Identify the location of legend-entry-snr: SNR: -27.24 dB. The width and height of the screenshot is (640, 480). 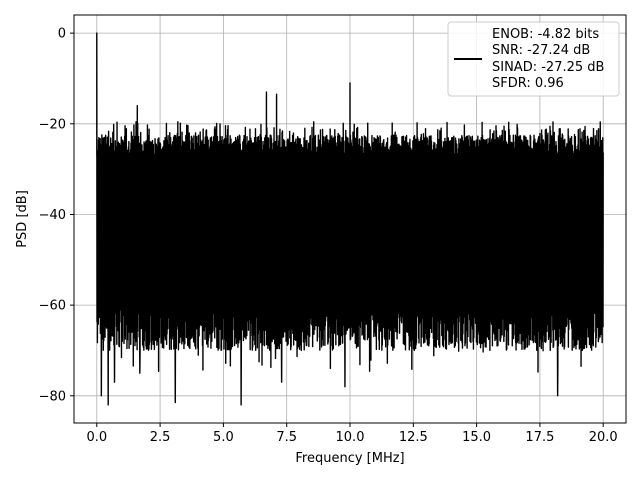
(541, 50).